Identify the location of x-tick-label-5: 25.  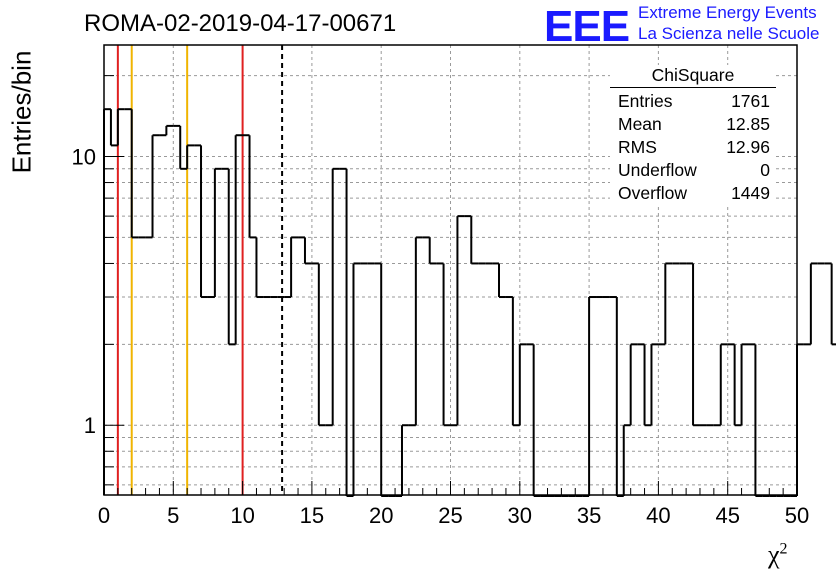
(450, 515).